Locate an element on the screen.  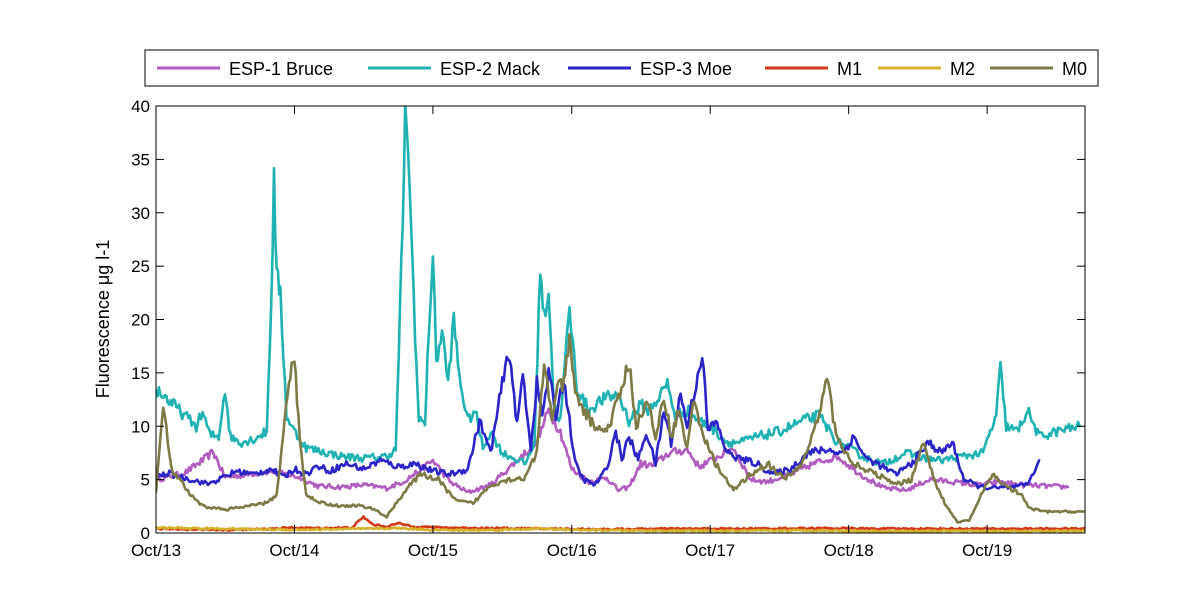
series-line-m1 is located at coordinates (620, 523).